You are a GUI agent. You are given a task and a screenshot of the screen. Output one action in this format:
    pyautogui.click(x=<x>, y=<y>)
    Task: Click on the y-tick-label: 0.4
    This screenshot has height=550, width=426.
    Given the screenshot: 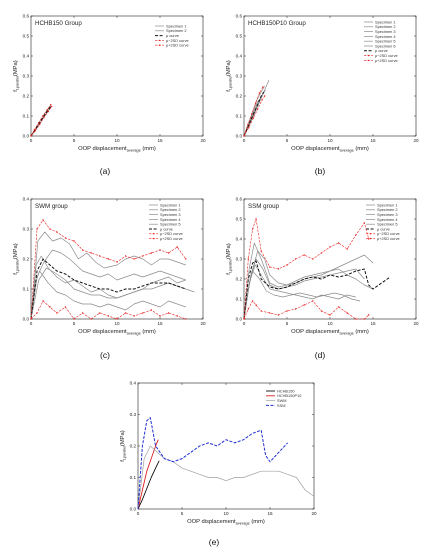 What is the action you would take?
    pyautogui.click(x=26, y=56)
    